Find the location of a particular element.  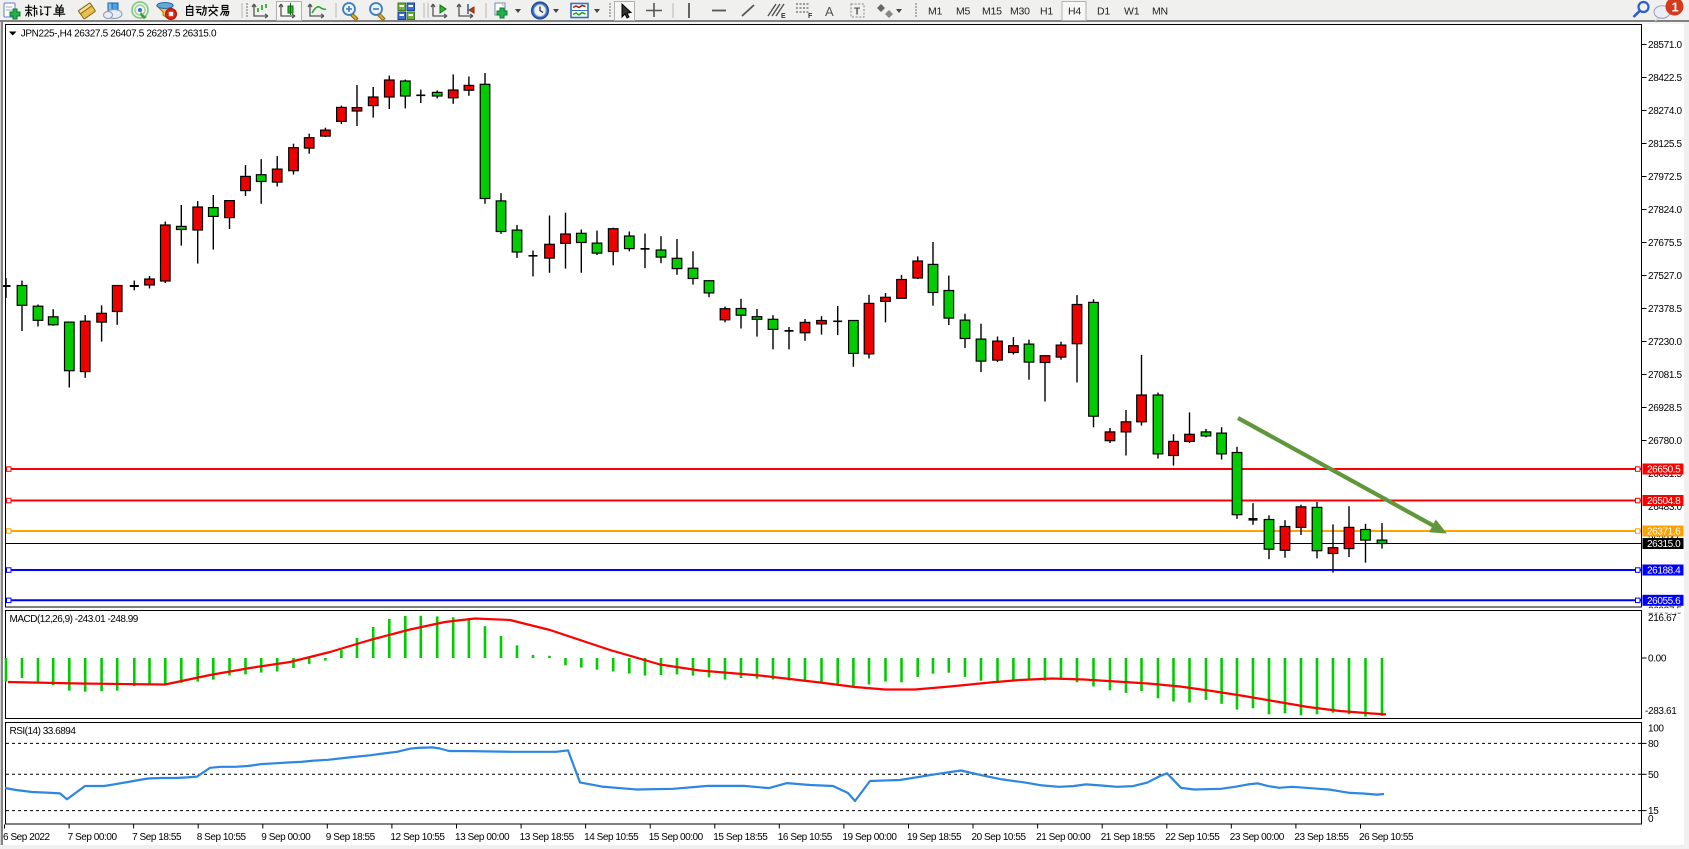

svg-text: 7 Sep 18:55 is located at coordinates (157, 837).